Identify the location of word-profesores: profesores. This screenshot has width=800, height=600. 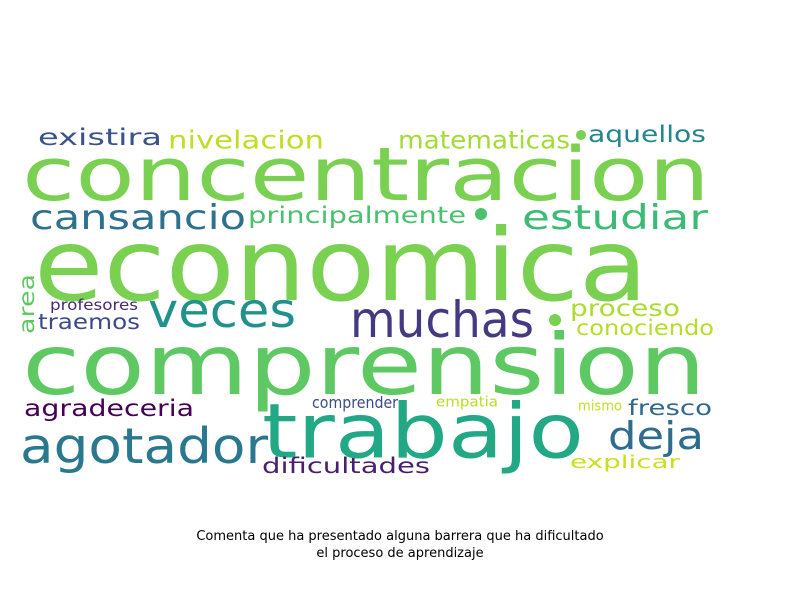
(94, 305).